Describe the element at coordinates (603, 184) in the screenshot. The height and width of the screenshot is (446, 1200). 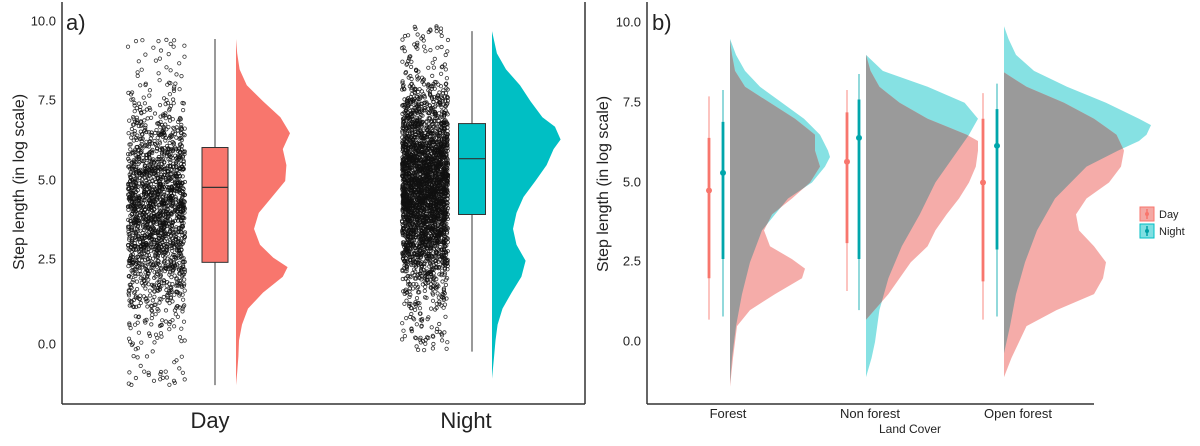
I see `panel-b-ylabel: Step length (in log scale)` at that location.